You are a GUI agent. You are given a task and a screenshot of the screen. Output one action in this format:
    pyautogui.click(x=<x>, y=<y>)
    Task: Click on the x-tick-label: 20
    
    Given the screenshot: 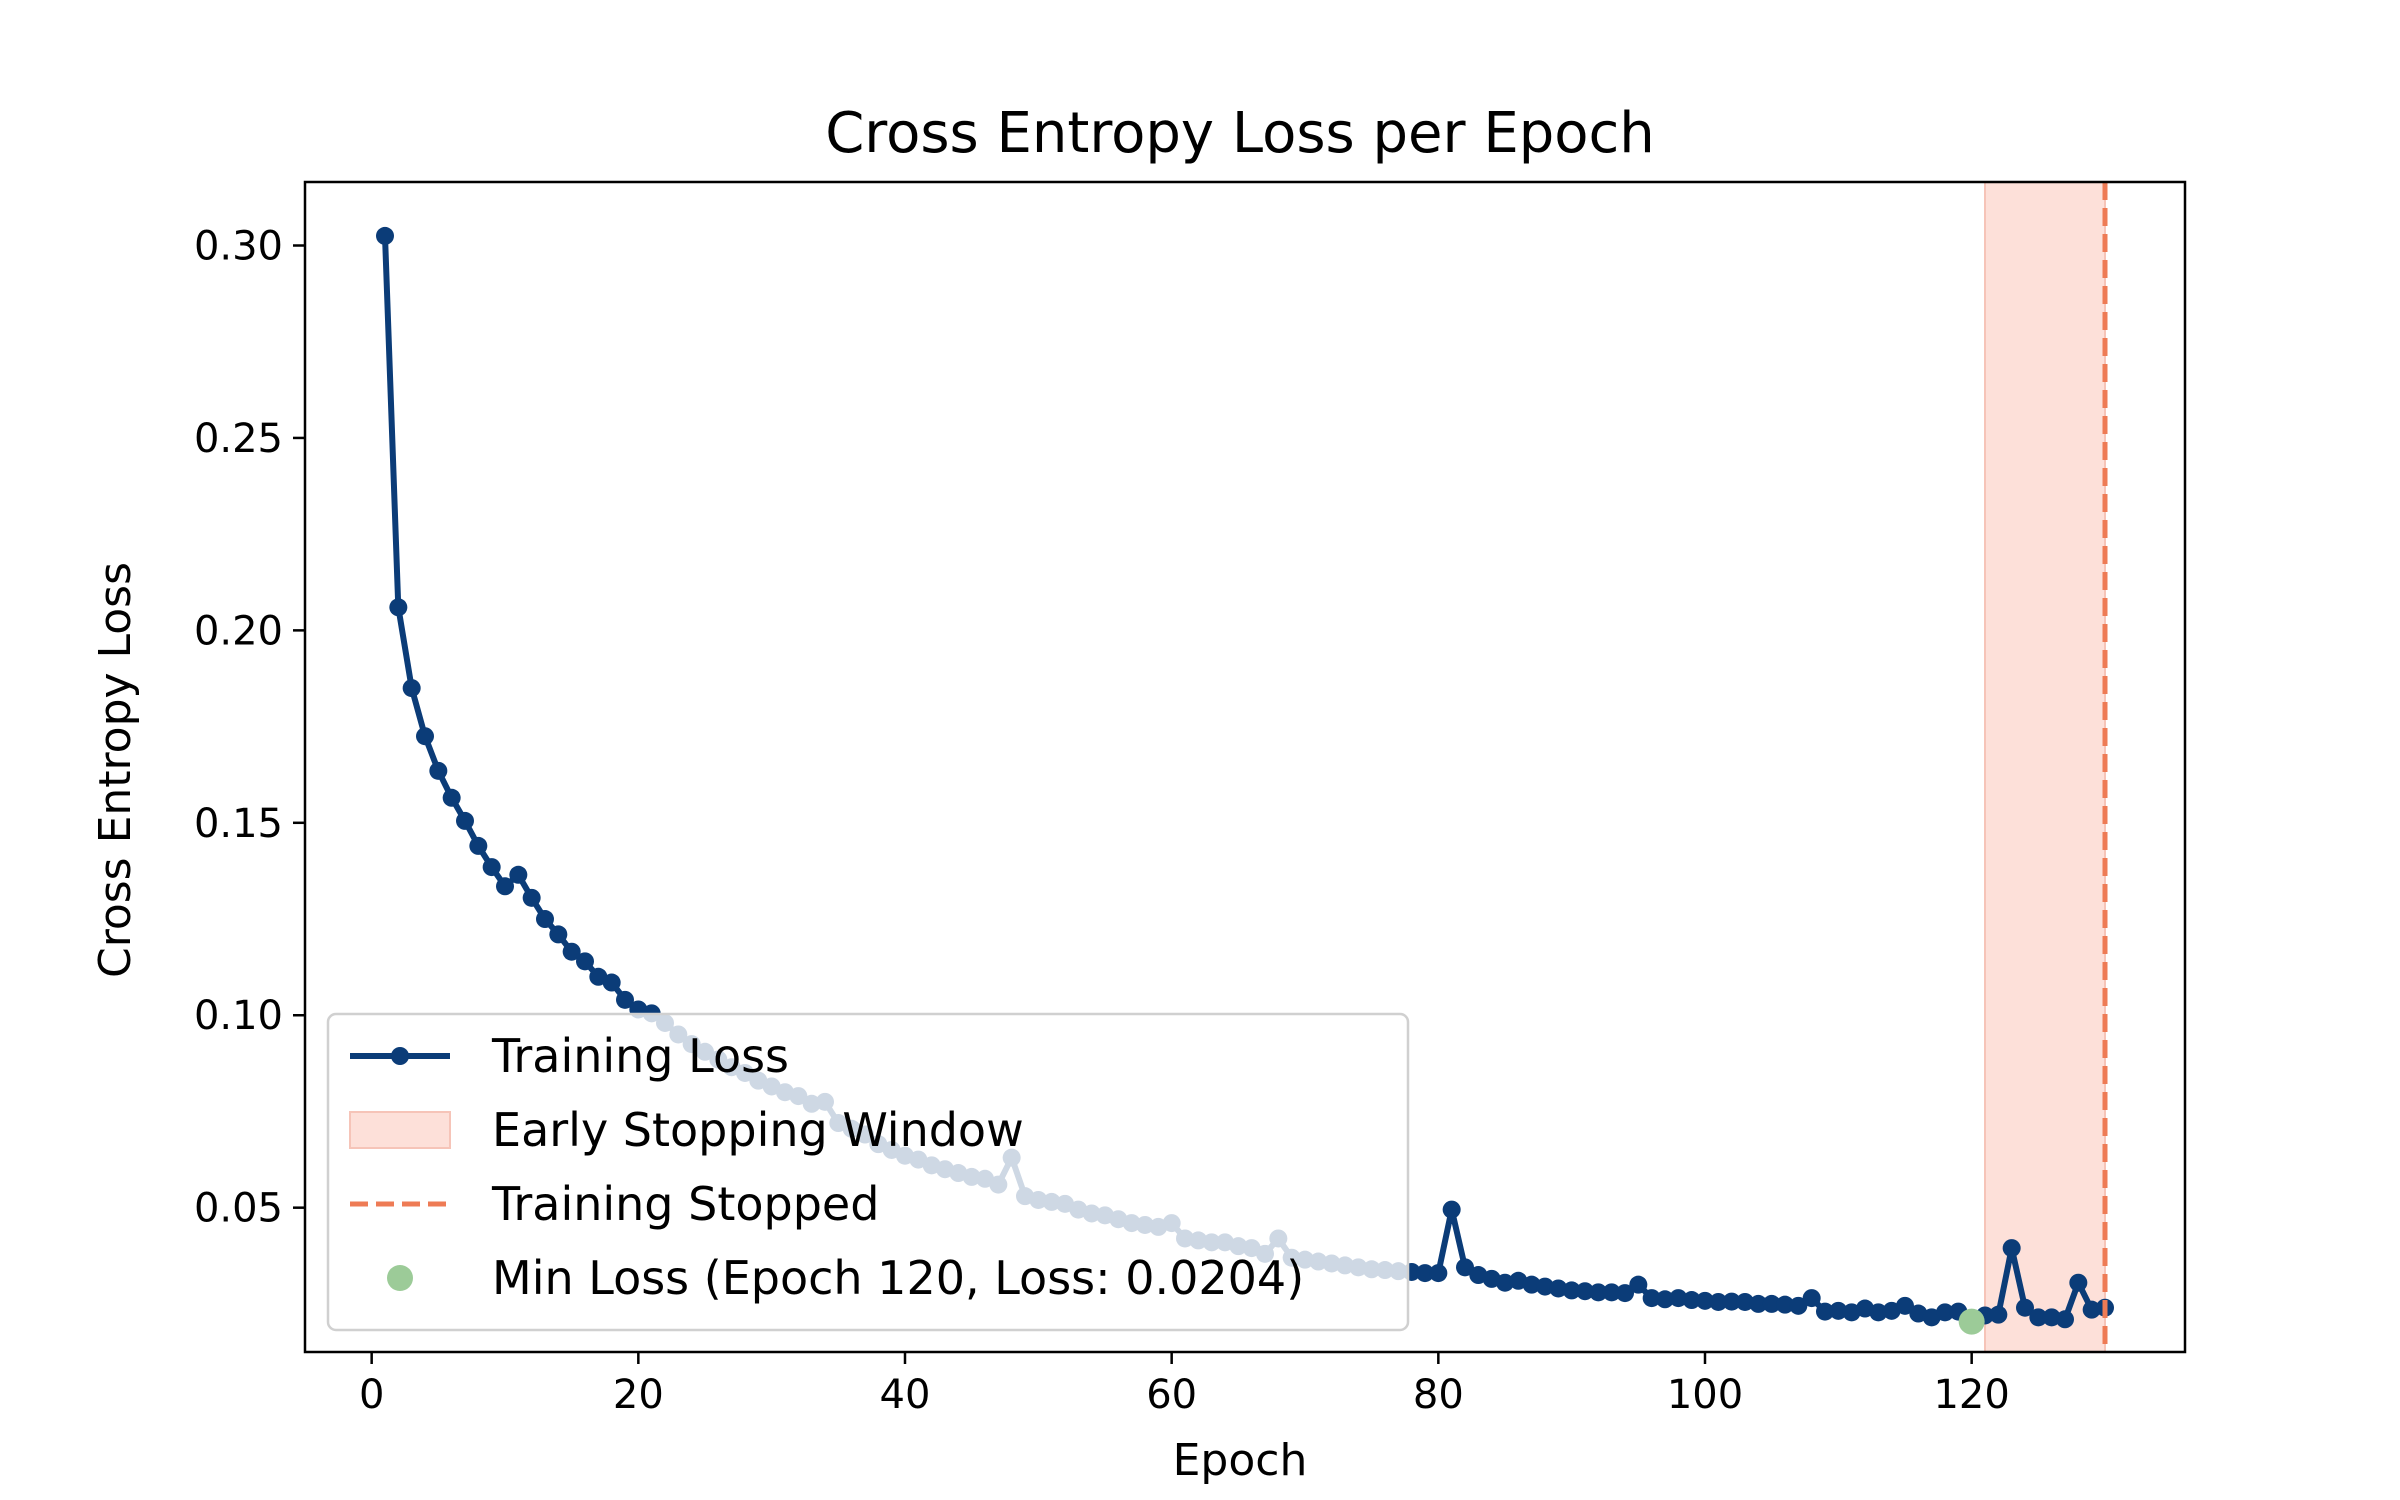 What is the action you would take?
    pyautogui.click(x=638, y=1395)
    